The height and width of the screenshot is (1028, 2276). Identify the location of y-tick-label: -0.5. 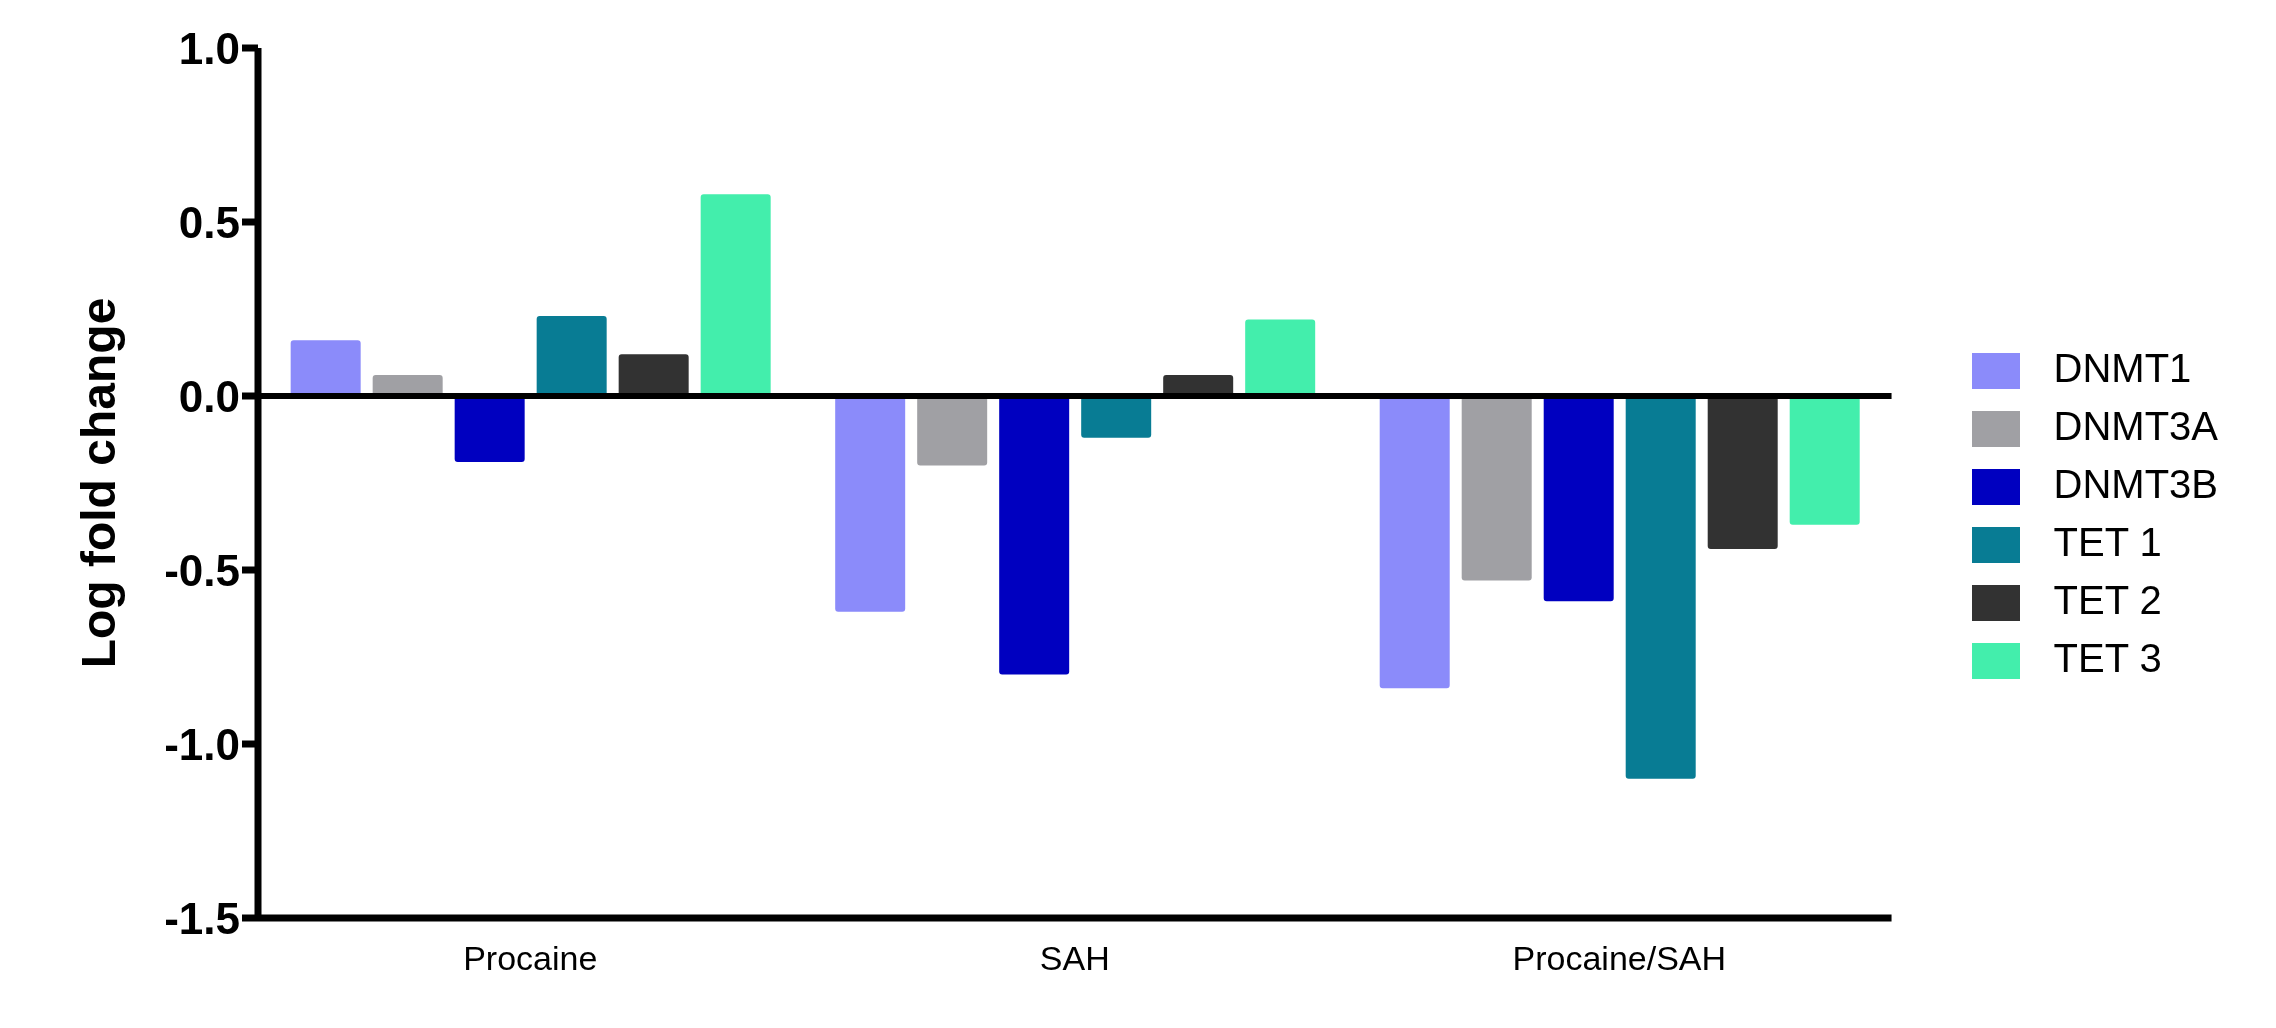
(202, 570).